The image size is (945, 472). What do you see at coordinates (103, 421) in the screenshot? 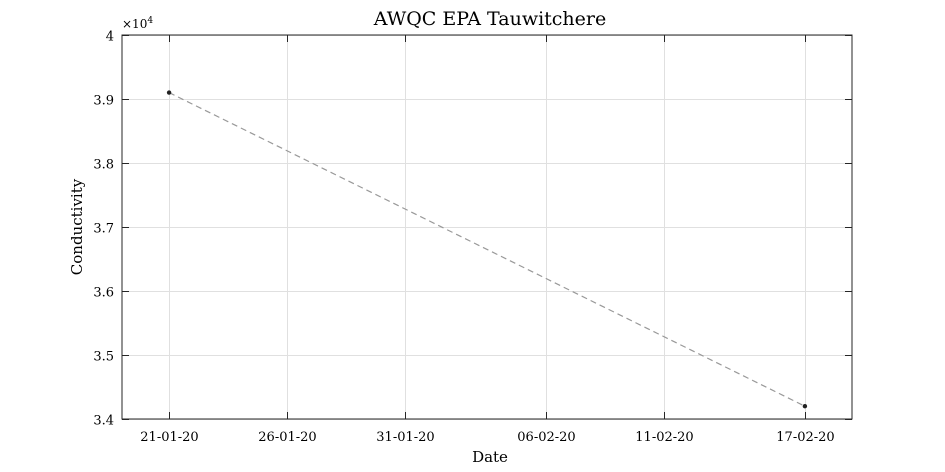
I see `y-tick-label: 3.4` at bounding box center [103, 421].